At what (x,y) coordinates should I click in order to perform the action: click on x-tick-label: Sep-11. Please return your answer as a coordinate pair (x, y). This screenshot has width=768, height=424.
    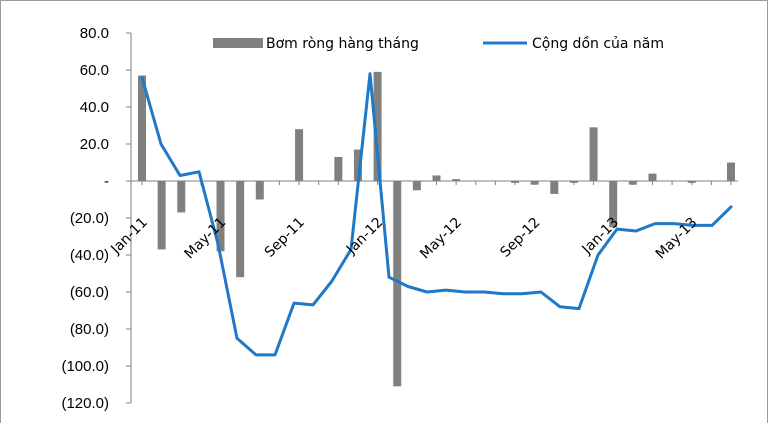
    Looking at the image, I should click on (285, 238).